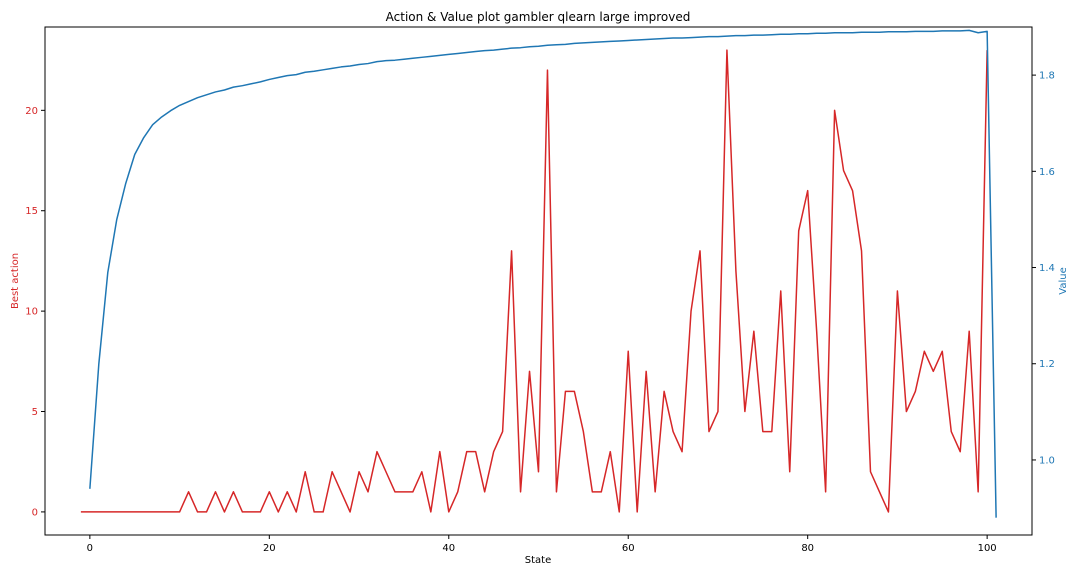  What do you see at coordinates (31, 312) in the screenshot?
I see `left-y-tick-label: 10` at bounding box center [31, 312].